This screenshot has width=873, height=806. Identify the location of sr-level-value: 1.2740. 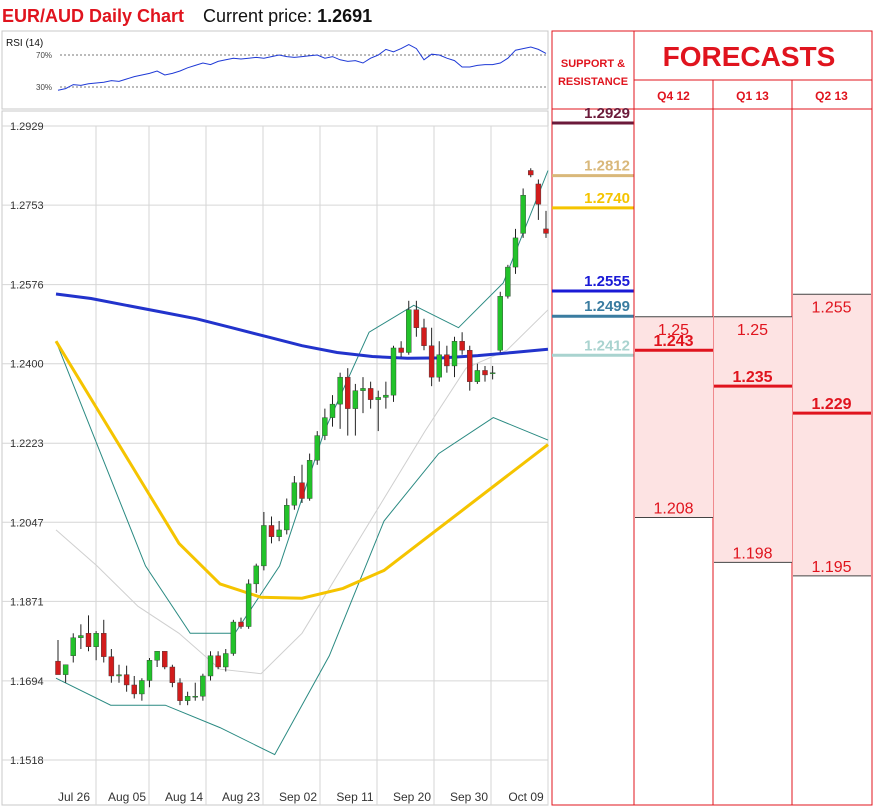
(607, 198).